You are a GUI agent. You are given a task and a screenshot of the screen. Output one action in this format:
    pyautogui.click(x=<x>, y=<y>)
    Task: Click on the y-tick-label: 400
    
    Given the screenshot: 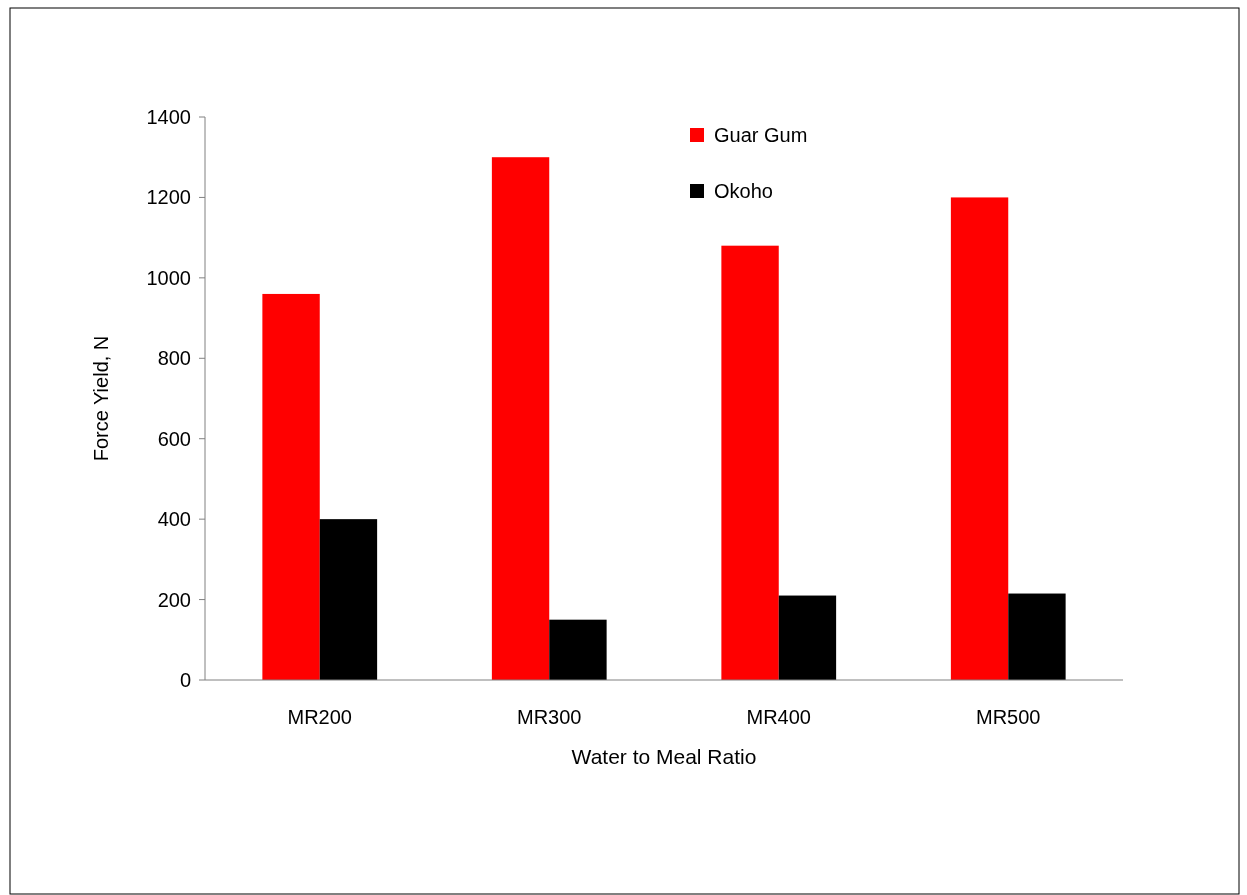 What is the action you would take?
    pyautogui.click(x=174, y=519)
    